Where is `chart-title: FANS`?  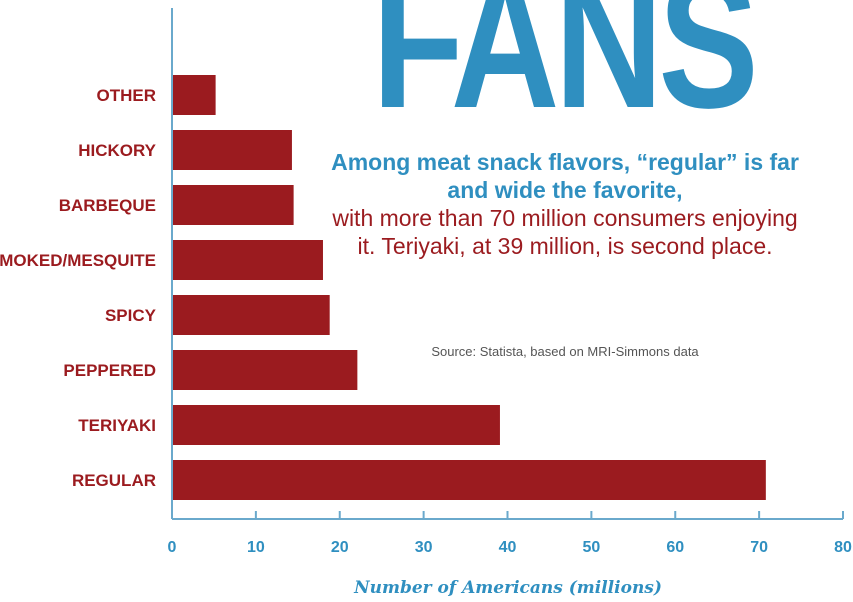
chart-title: FANS is located at coordinates (565, 73).